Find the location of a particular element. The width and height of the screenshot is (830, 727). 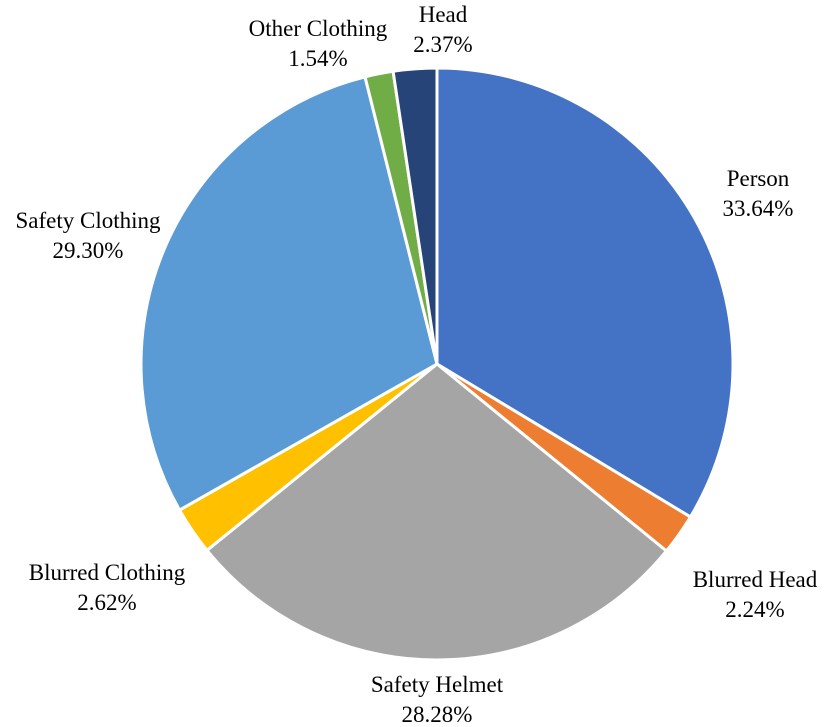

slice-value-safety-helmet: 28.28% is located at coordinates (437, 714).